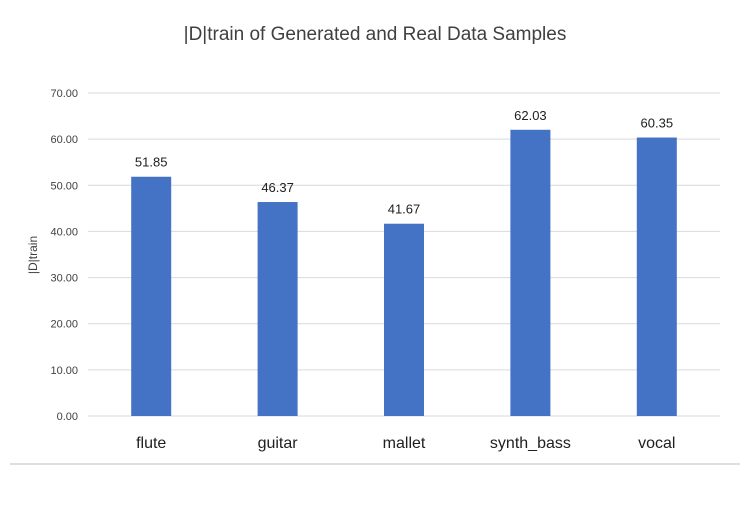 The width and height of the screenshot is (750, 505). I want to click on y-tick-label: 40.00, so click(64, 232).